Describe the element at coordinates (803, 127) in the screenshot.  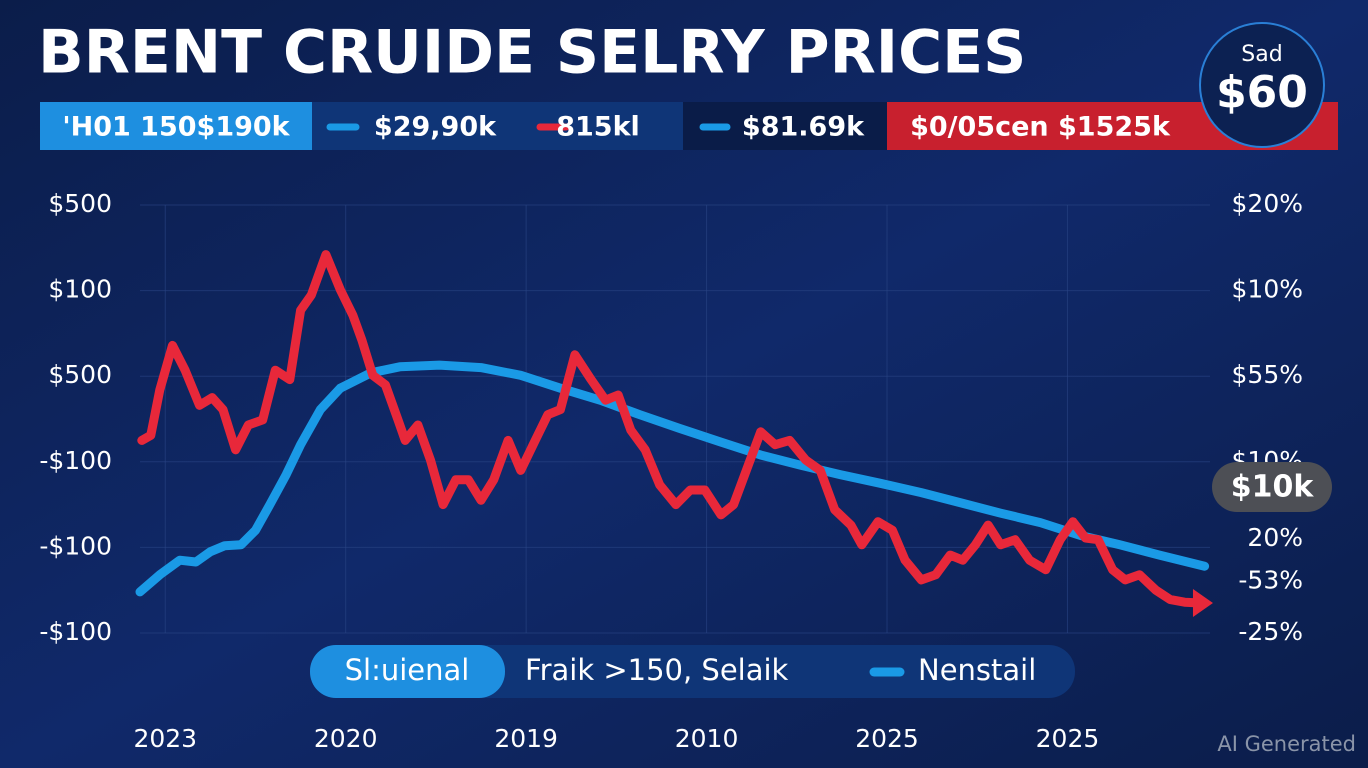
I see `bar-label: $81.69k` at that location.